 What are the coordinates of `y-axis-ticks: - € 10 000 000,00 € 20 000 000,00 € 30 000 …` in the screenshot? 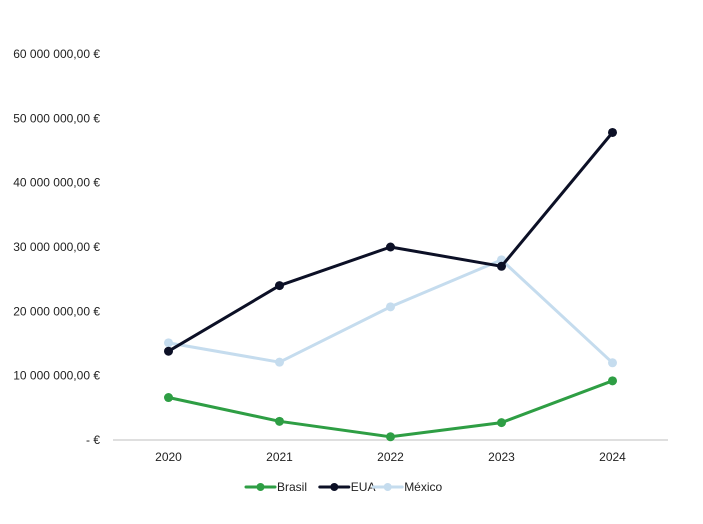 It's located at (56, 247).